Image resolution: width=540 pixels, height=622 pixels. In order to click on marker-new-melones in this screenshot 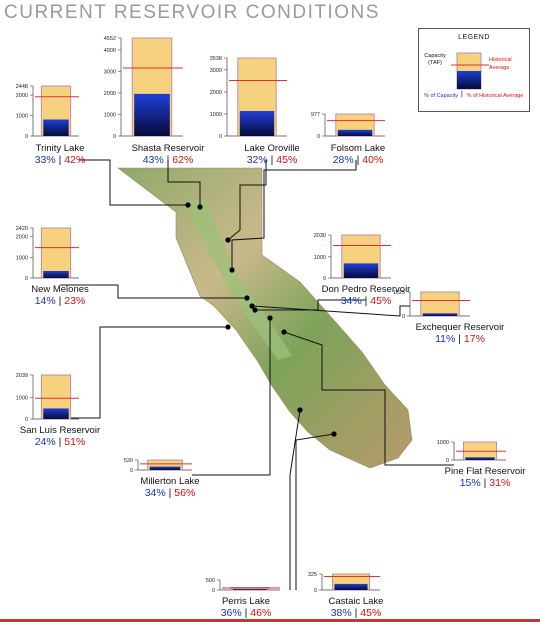, I will do `click(247, 298)`.